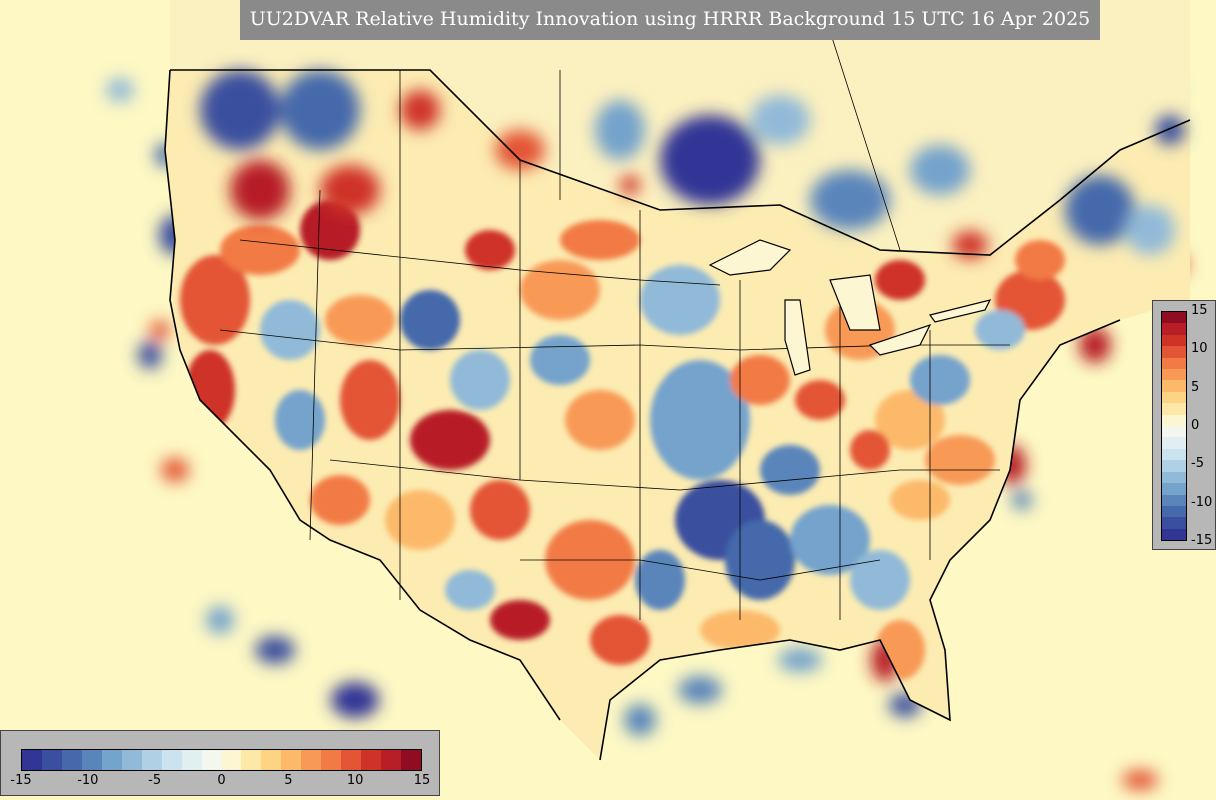 The width and height of the screenshot is (1216, 800). What do you see at coordinates (355, 780) in the screenshot?
I see `colorbar-horizontal-tick-label: 10` at bounding box center [355, 780].